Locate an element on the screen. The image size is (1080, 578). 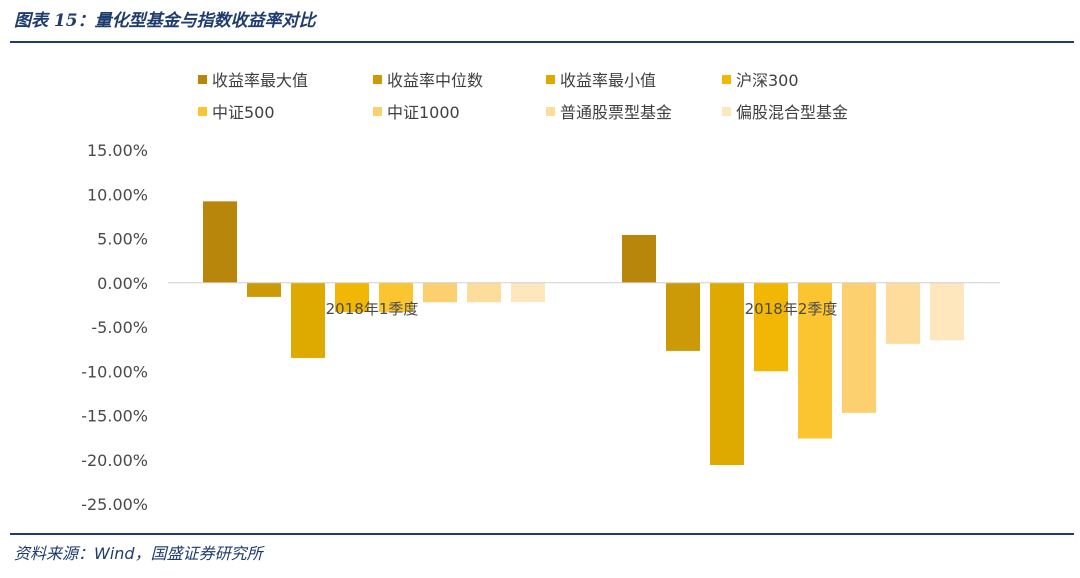
y-tick-label: 15.00% is located at coordinates (117, 150).